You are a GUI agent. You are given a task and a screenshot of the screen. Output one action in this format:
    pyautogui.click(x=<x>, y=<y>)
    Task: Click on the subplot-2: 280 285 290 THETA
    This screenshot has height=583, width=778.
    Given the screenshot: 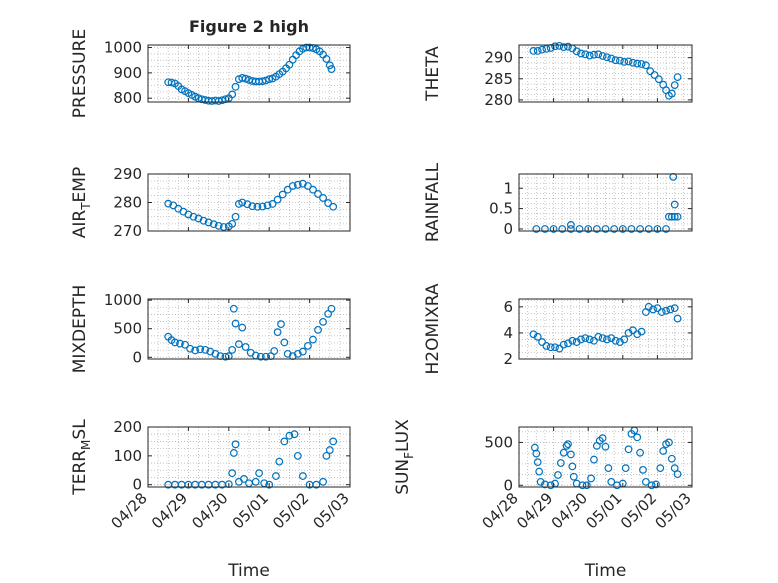 What is the action you would take?
    pyautogui.click(x=558, y=75)
    